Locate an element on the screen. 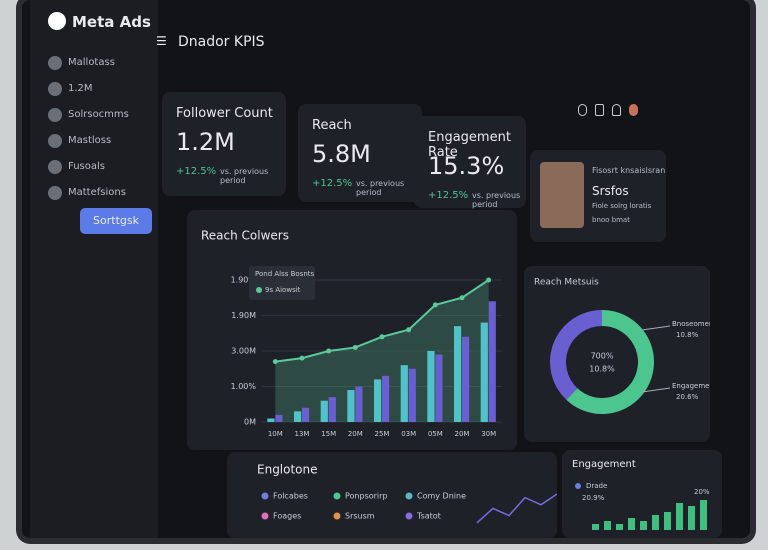 The height and width of the screenshot is (550, 768). logo is located at coordinates (57, 21).